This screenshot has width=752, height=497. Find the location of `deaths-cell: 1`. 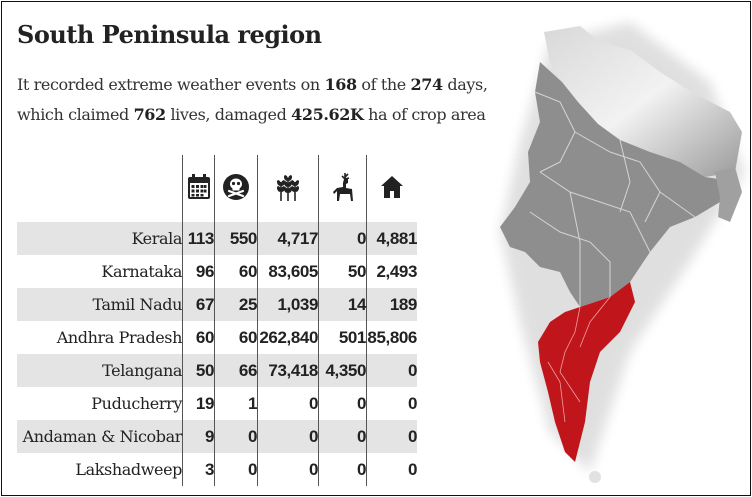

deaths-cell: 1 is located at coordinates (236, 403).